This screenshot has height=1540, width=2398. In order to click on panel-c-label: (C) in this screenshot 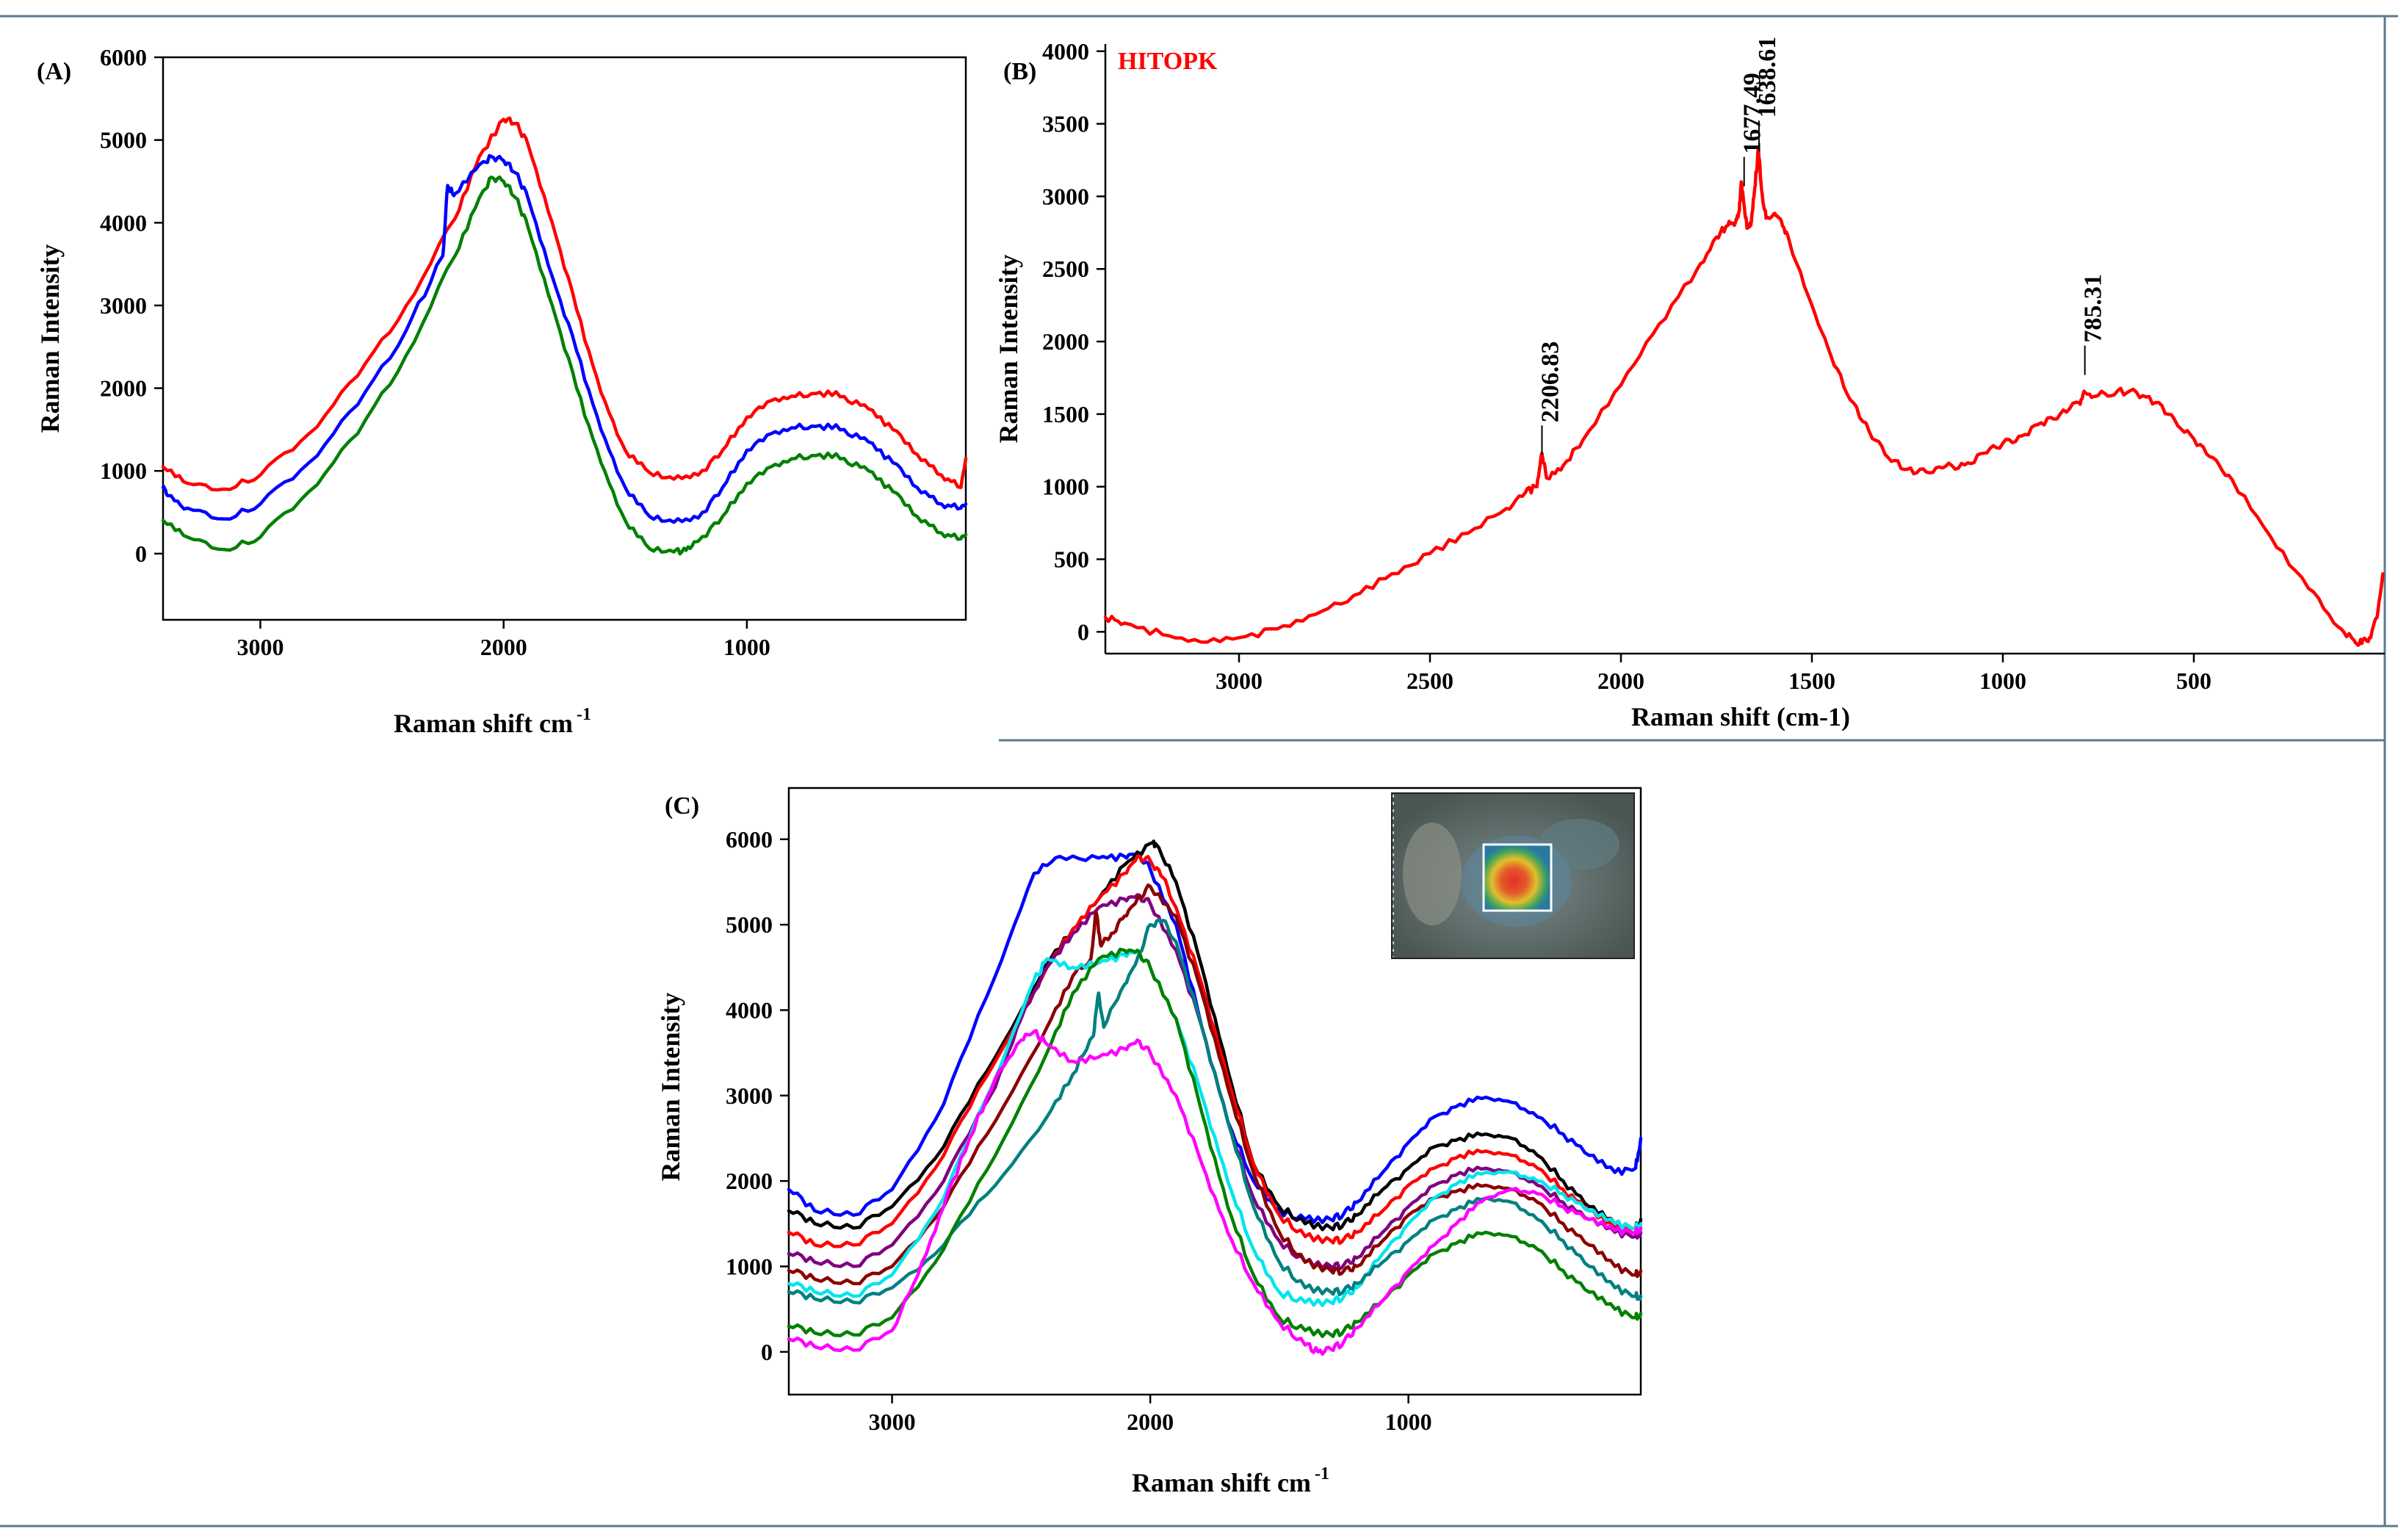, I will do `click(682, 806)`.